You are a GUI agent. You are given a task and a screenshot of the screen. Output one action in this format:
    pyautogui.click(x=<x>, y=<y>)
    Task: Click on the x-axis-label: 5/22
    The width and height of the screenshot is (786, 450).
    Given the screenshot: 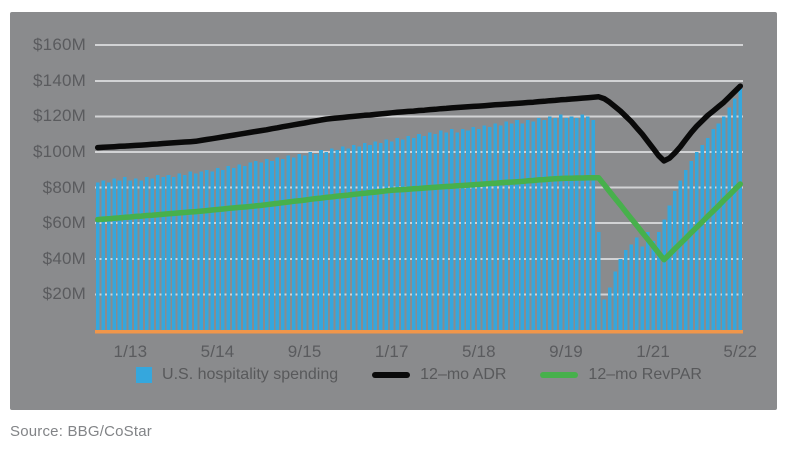 What is the action you would take?
    pyautogui.click(x=740, y=351)
    